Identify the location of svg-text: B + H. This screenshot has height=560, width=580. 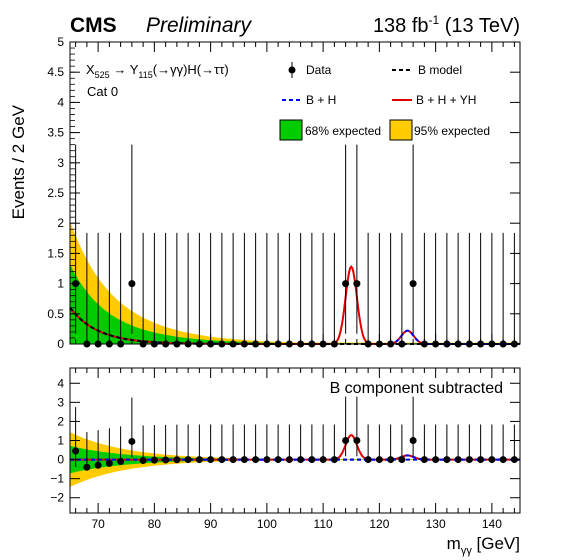
(321, 100).